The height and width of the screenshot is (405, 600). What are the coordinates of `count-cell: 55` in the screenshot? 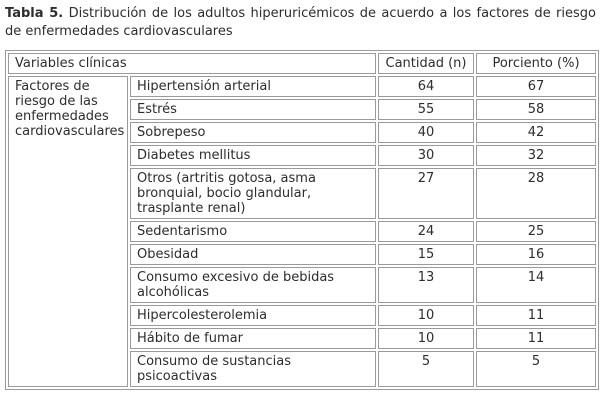 It's located at (426, 109).